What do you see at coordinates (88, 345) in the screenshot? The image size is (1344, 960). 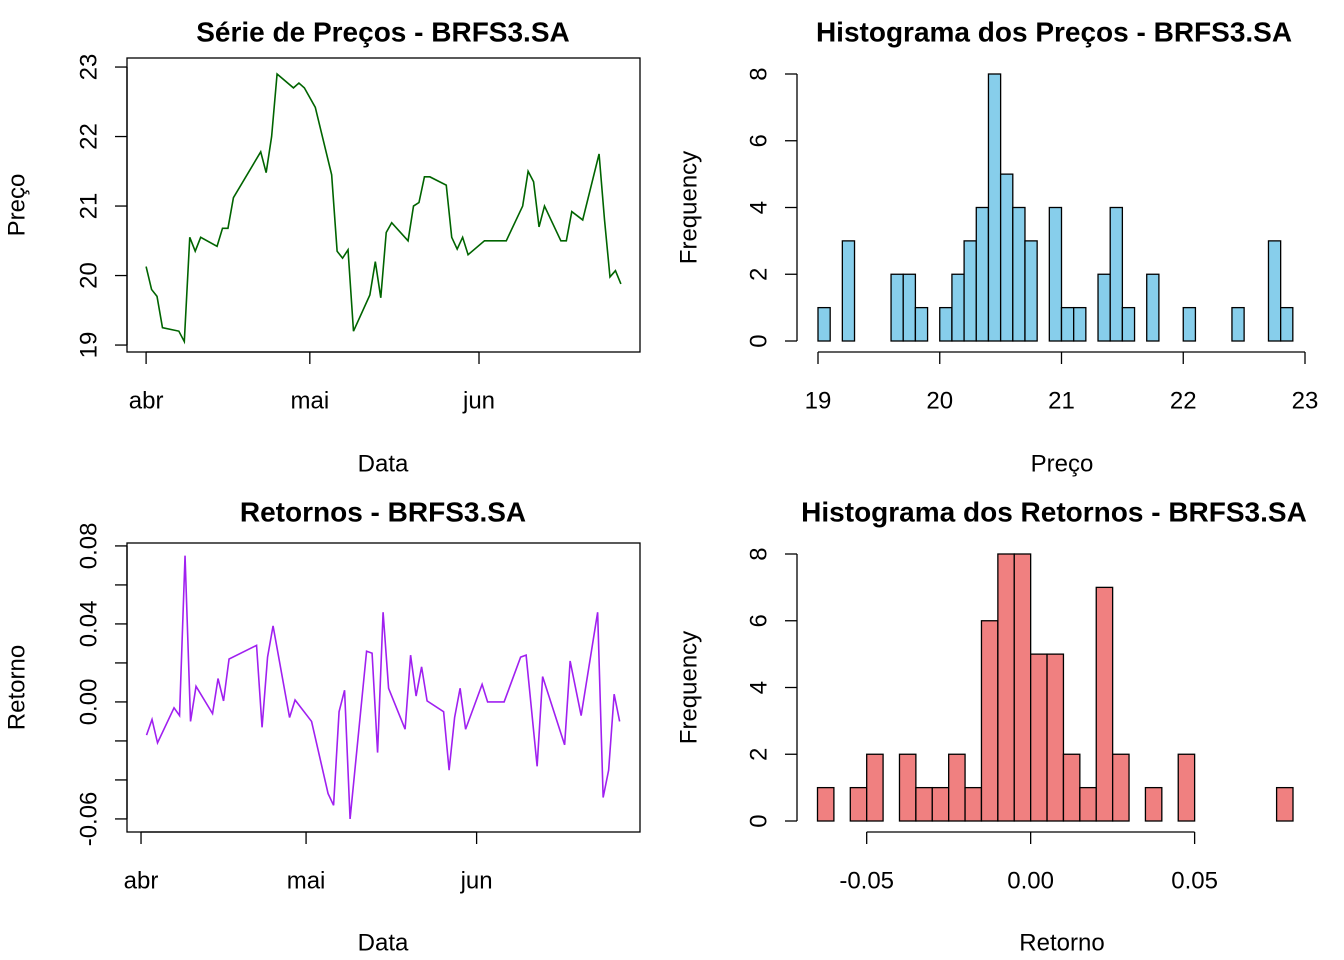 I see `y-tick-label: 19` at bounding box center [88, 345].